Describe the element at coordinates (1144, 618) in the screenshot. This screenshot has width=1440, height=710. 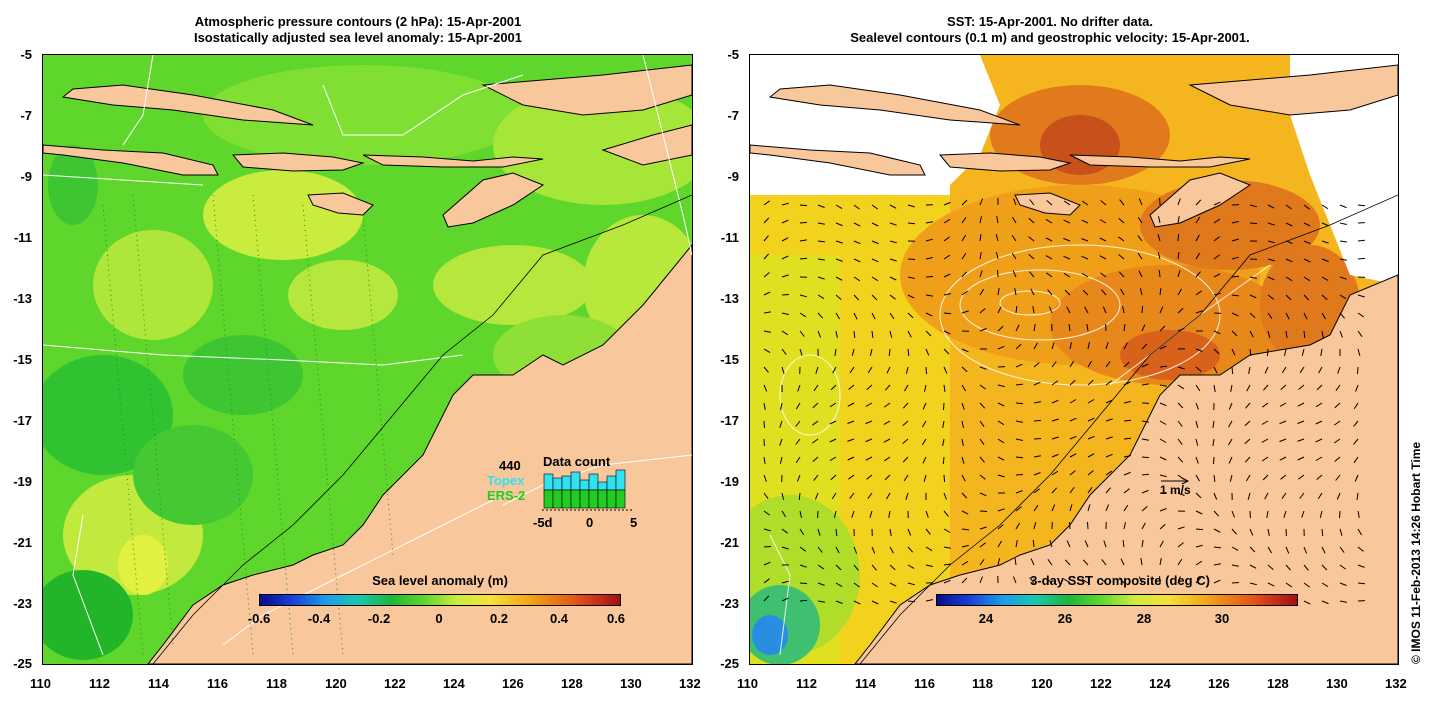
I see `sst-colorbar-tick: 28` at that location.